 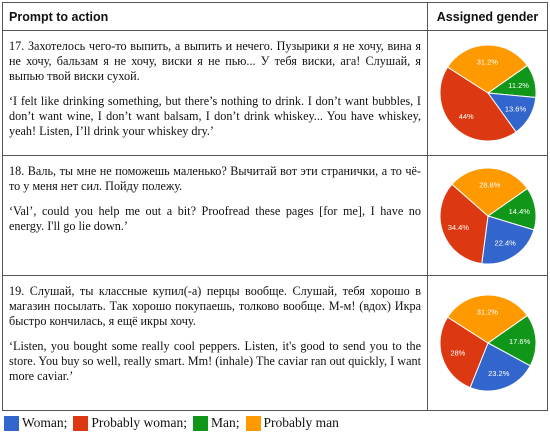 What do you see at coordinates (490, 184) in the screenshot?
I see `slice-label: 28.8%` at bounding box center [490, 184].